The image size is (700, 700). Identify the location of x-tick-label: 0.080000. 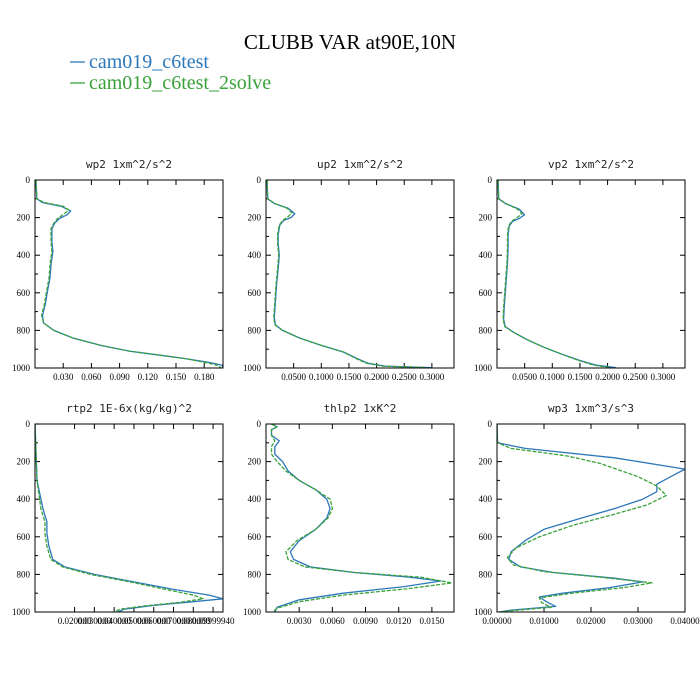
(193, 621).